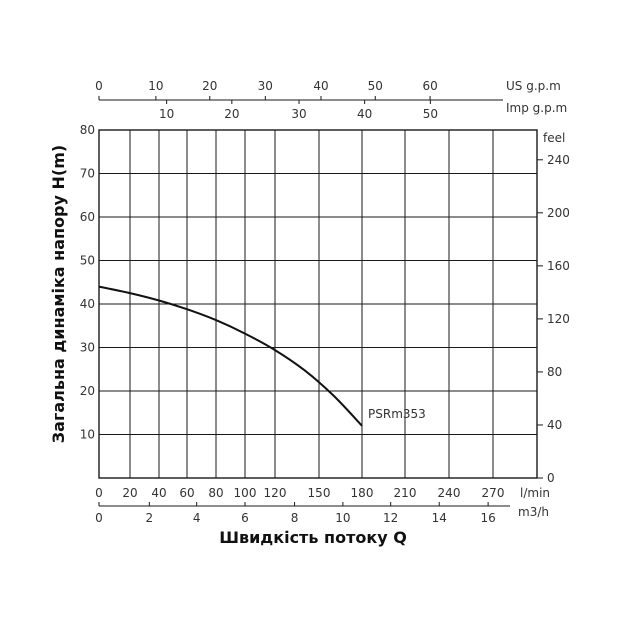  What do you see at coordinates (186, 493) in the screenshot?
I see `bottom-lpm-tick-label: 60` at bounding box center [186, 493].